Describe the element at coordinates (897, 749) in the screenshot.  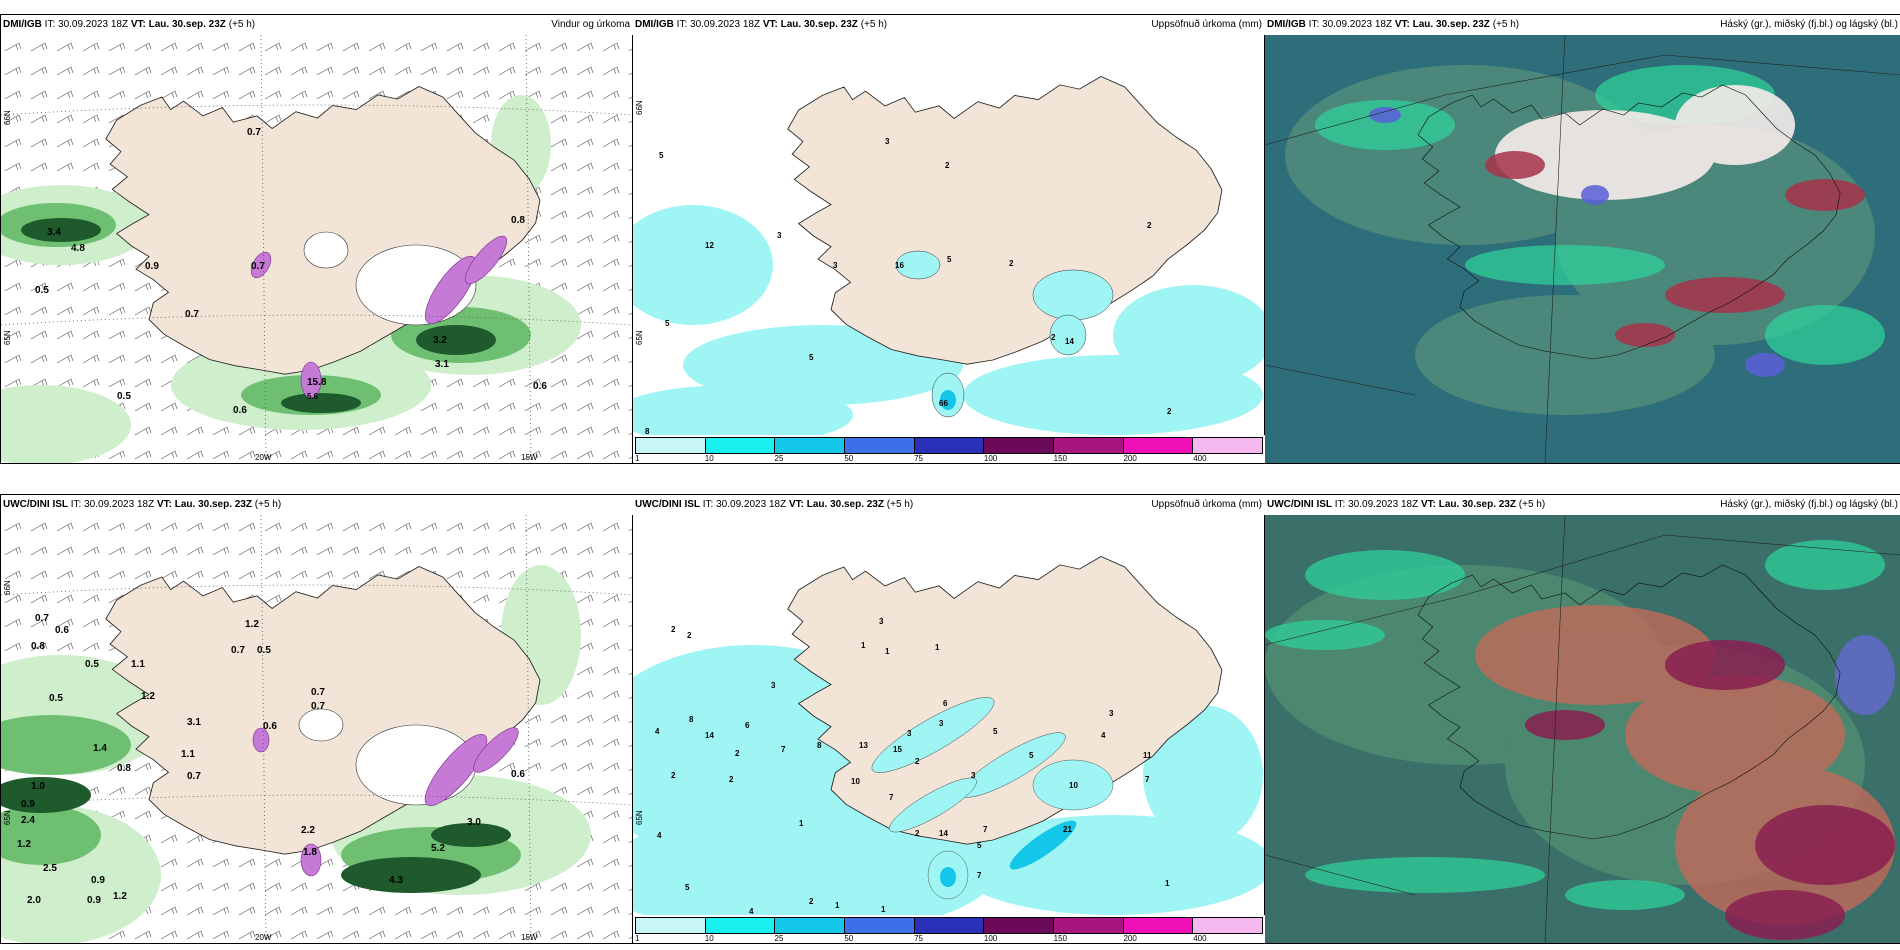
I see `value-label: 15` at that location.